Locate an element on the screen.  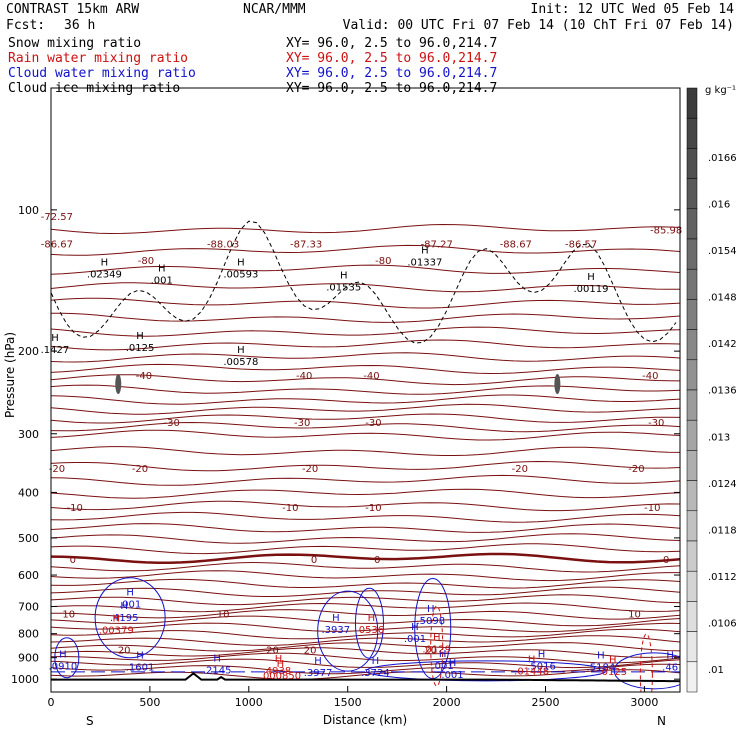
isotherm-label: 0 is located at coordinates (666, 560).